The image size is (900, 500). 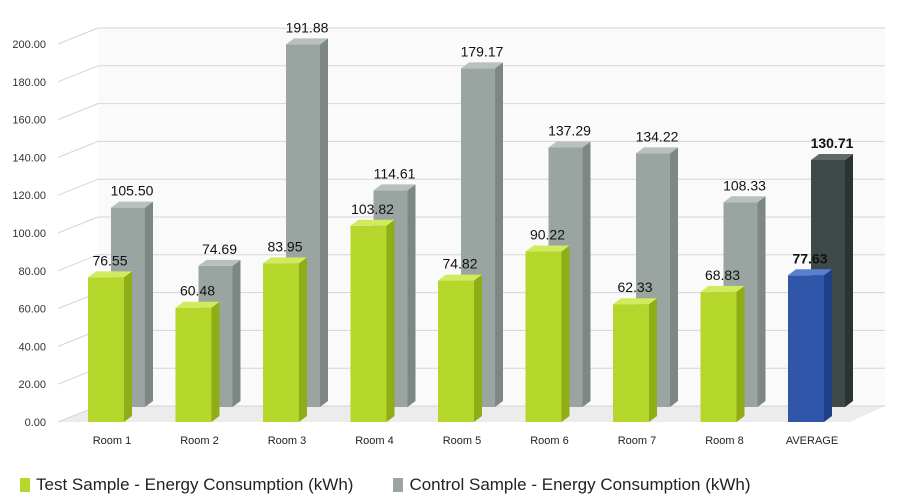 I want to click on y-tick-label: 100.00, so click(x=29, y=234).